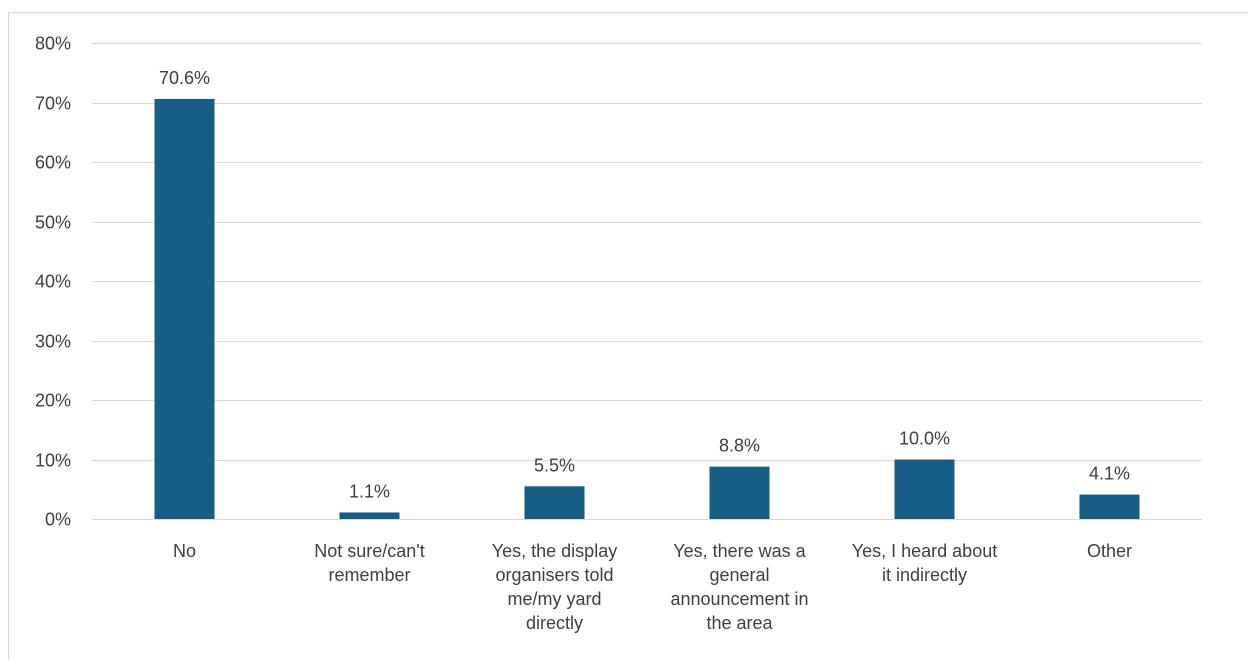 This screenshot has height=661, width=1248. Describe the element at coordinates (58, 520) in the screenshot. I see `y-tick-label: 0%` at that location.